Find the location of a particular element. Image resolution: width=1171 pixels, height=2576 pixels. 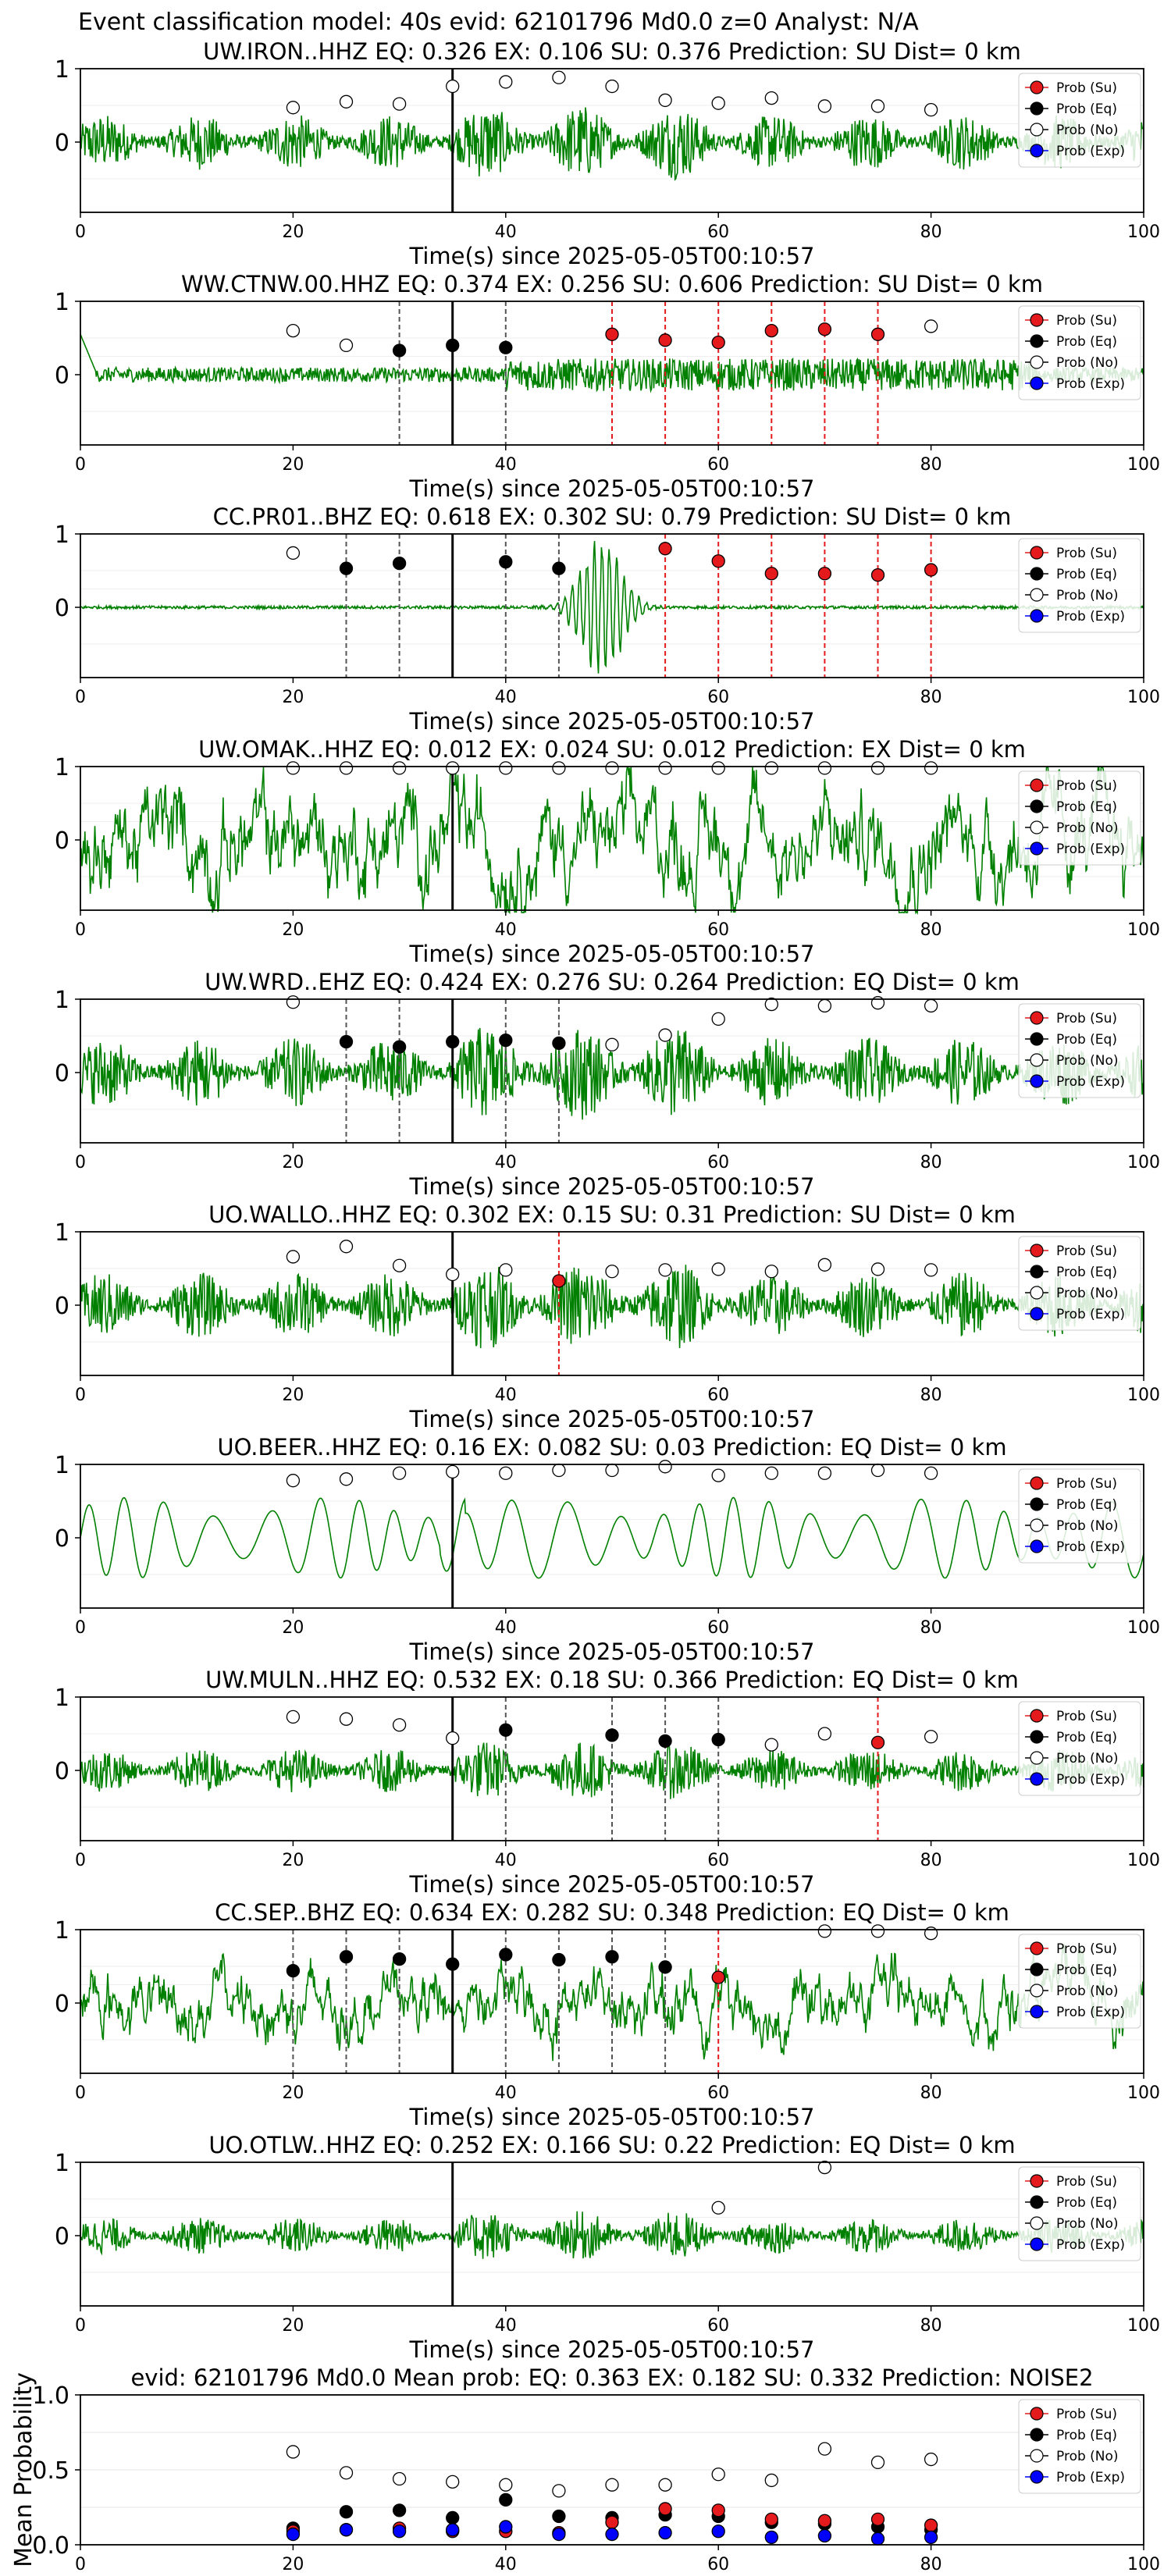

y-axis-label: Mean Probability is located at coordinates (23, 2469).